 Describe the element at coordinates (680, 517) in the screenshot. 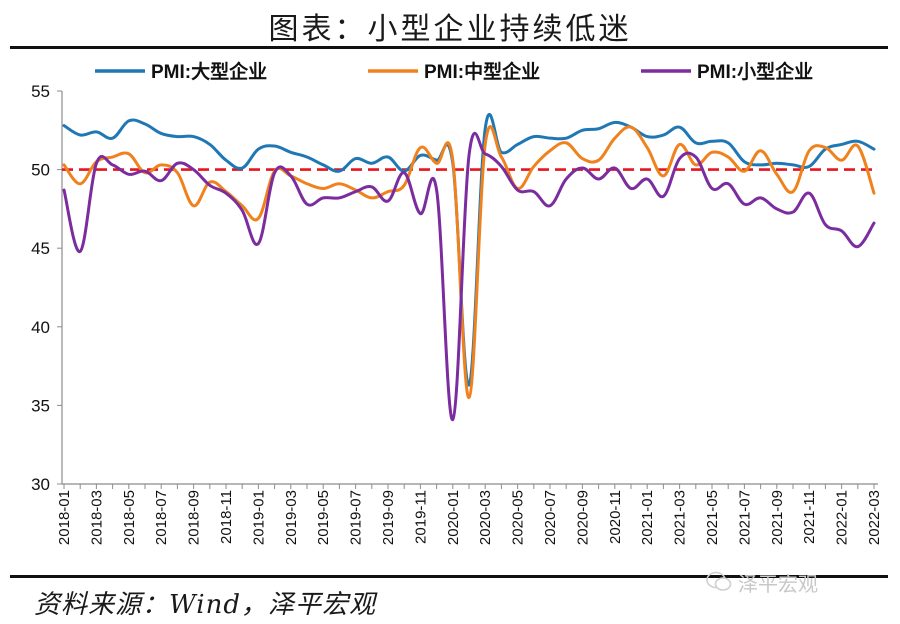

I see `x-tick-label: 2021-03` at that location.